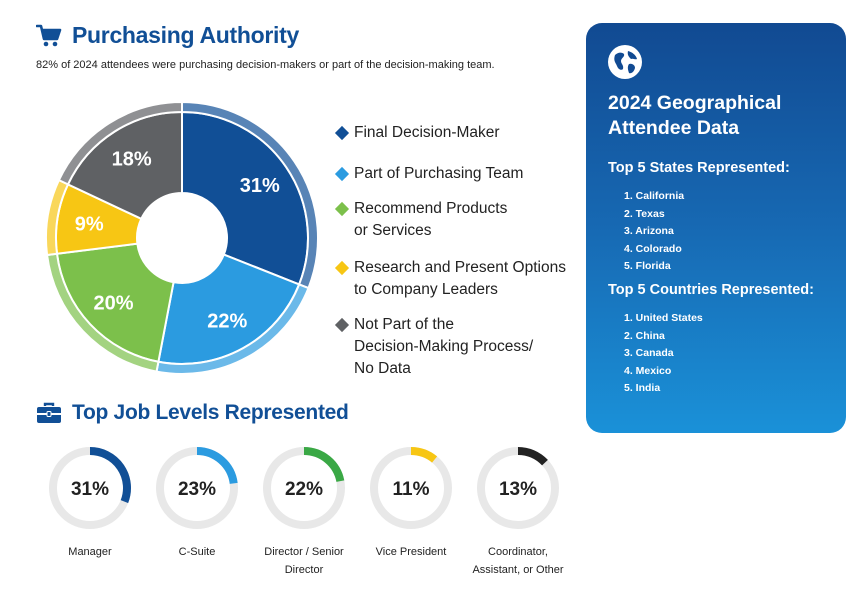 This screenshot has height=591, width=860. I want to click on briefcase-icon, so click(49, 412).